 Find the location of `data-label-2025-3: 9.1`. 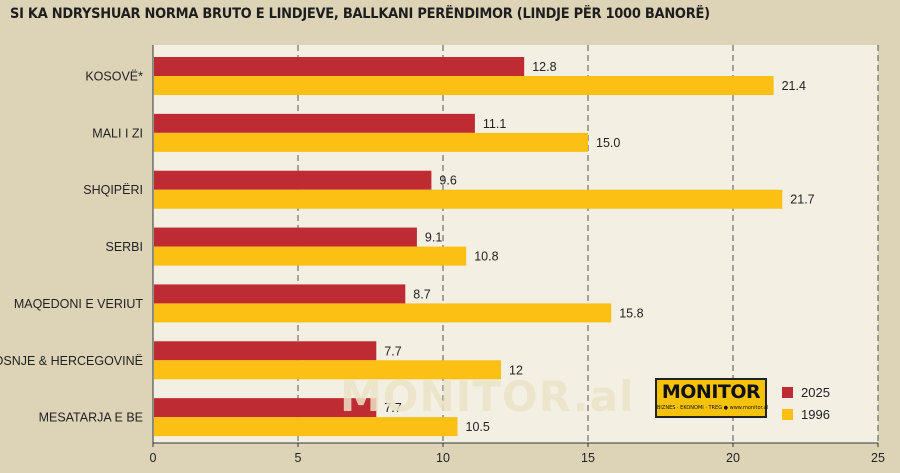

data-label-2025-3: 9.1 is located at coordinates (433, 238).